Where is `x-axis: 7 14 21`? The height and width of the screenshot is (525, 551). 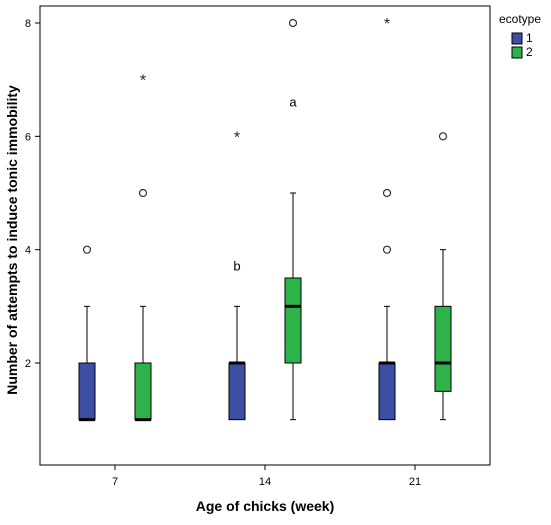
x-axis: 7 14 21 is located at coordinates (266, 476).